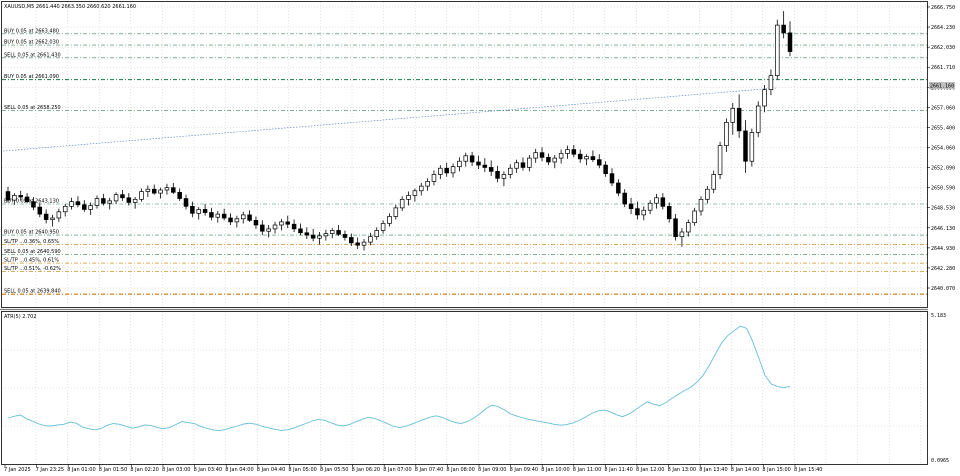  I want to click on time-tick-label: 8 Jan 05:50, so click(334, 470).